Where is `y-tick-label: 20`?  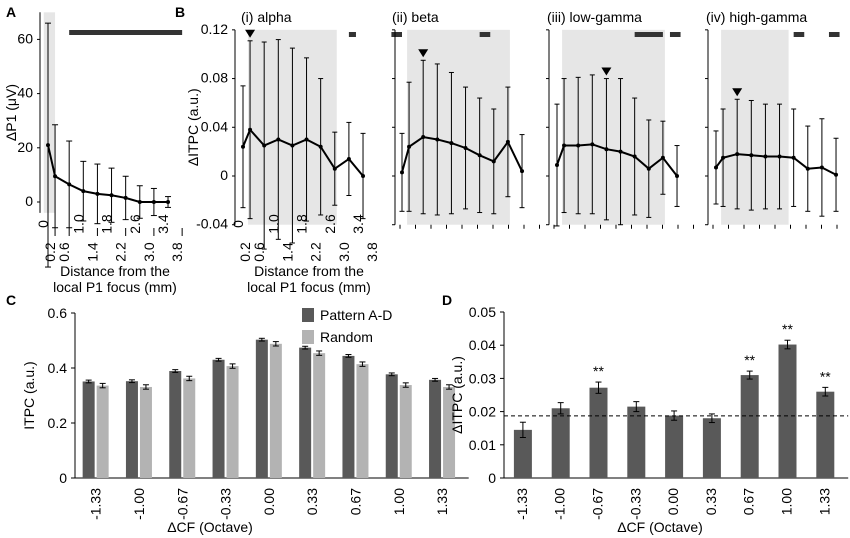
y-tick-label: 20 is located at coordinates (25, 147).